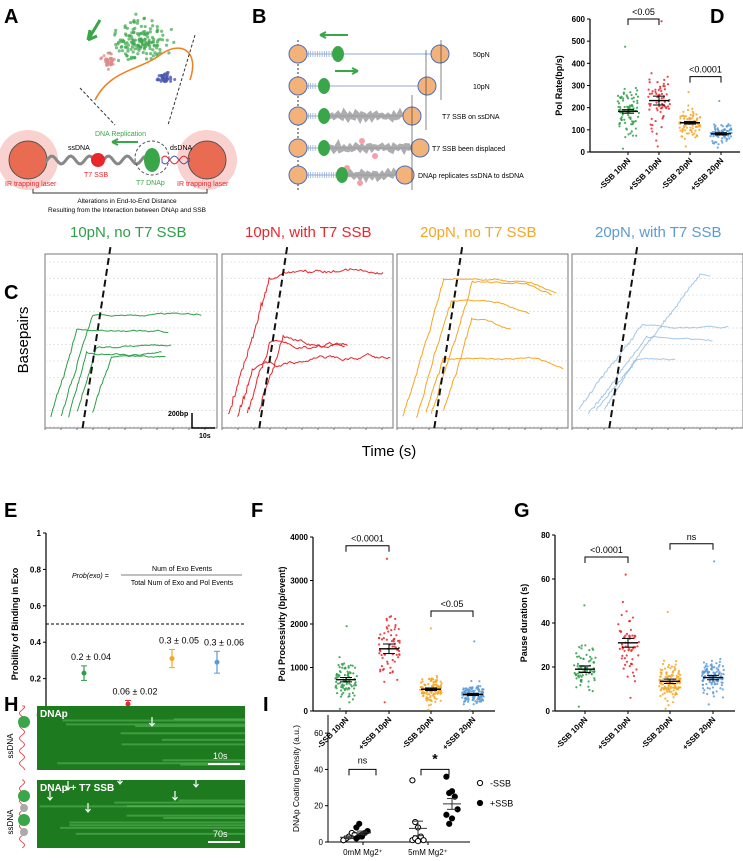  Describe the element at coordinates (152, 722) in the screenshot. I see `event-arrow-icon` at that location.